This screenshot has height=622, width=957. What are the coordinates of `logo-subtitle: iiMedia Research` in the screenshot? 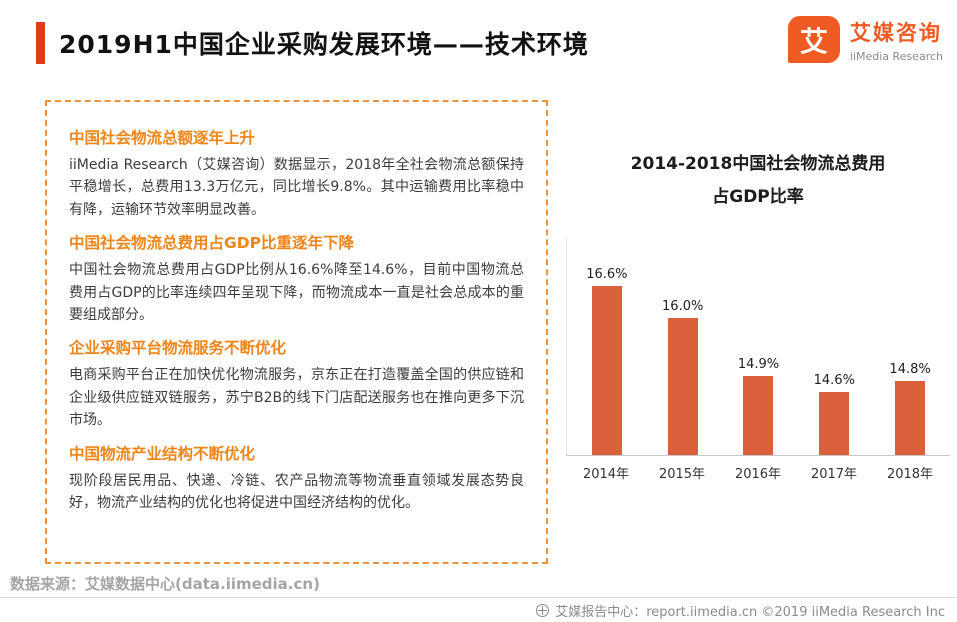 It's located at (896, 56).